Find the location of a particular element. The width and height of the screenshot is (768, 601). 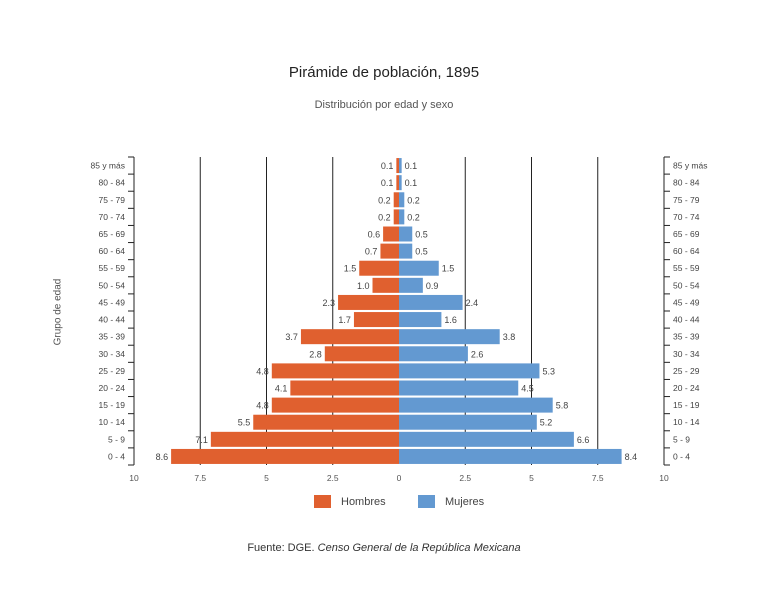

category-label-right: 85 y más is located at coordinates (690, 166).